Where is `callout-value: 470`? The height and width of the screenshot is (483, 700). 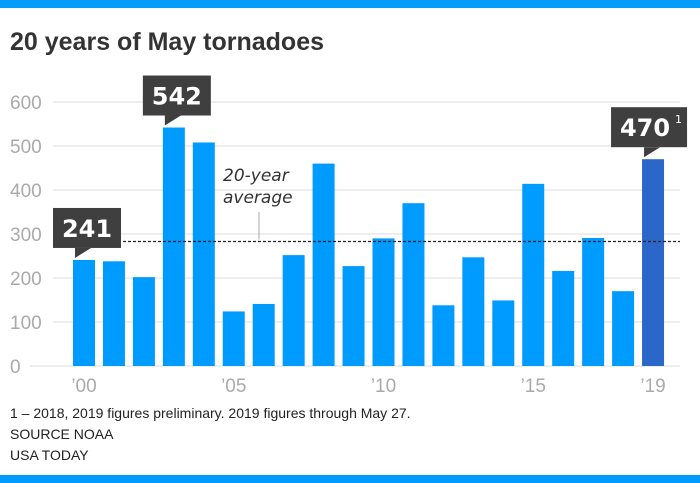 callout-value: 470 is located at coordinates (645, 128).